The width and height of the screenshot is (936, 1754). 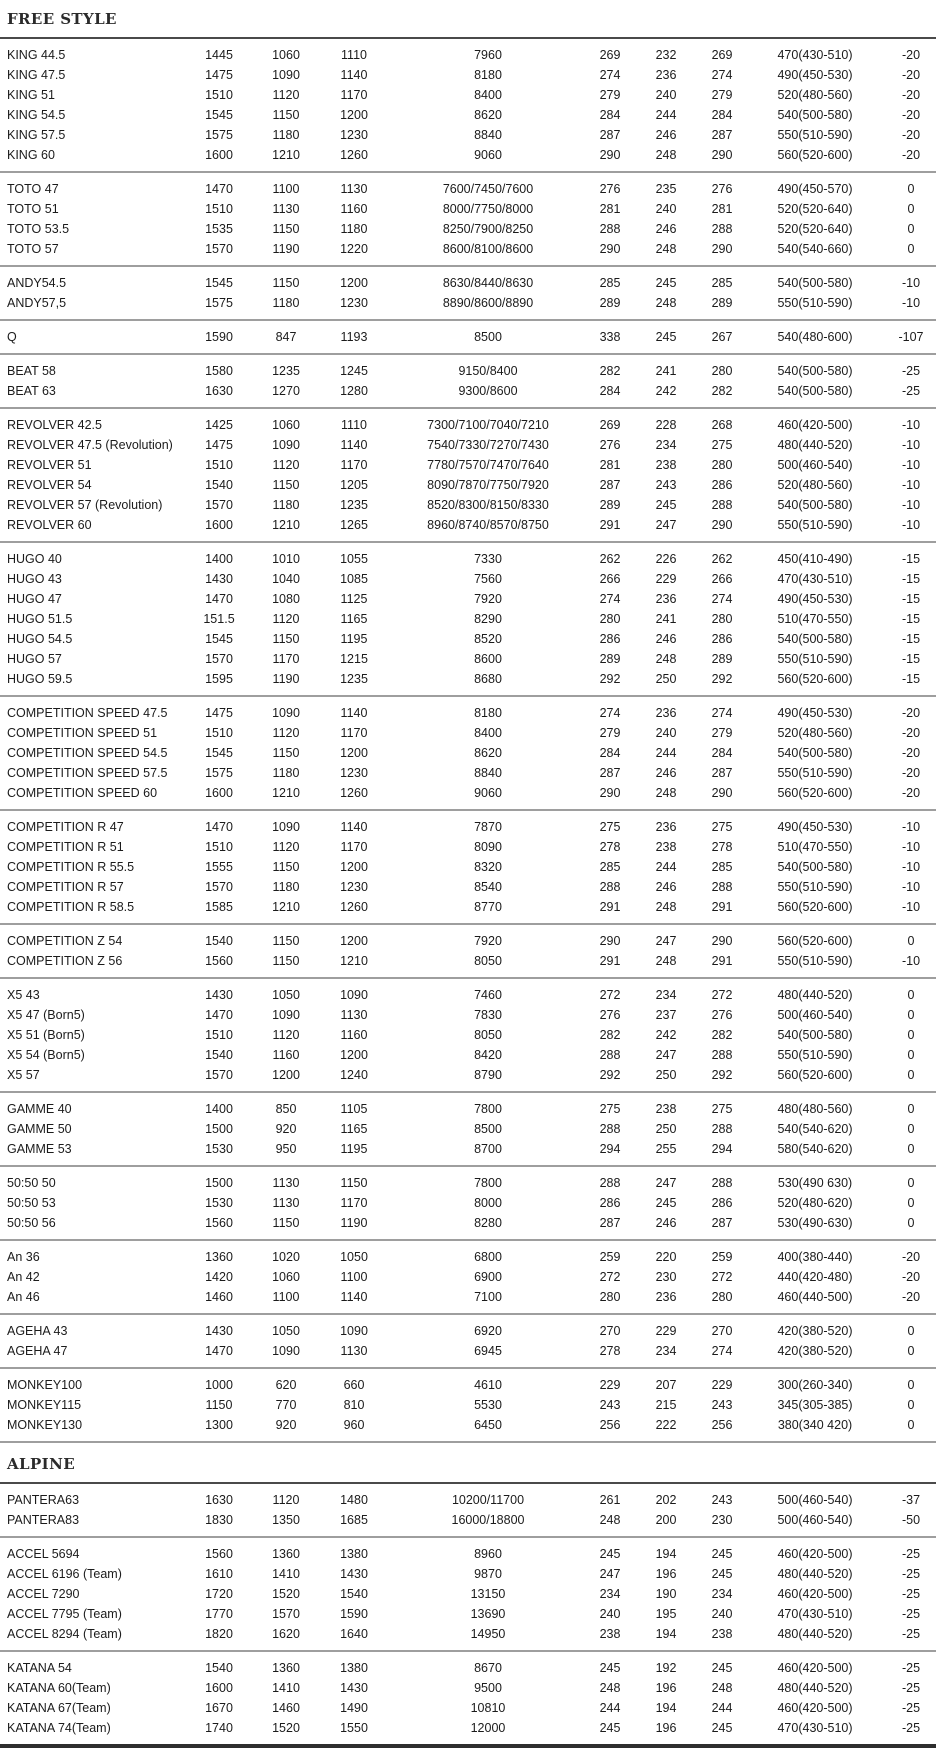 I want to click on value-cell: 256, so click(x=610, y=1425).